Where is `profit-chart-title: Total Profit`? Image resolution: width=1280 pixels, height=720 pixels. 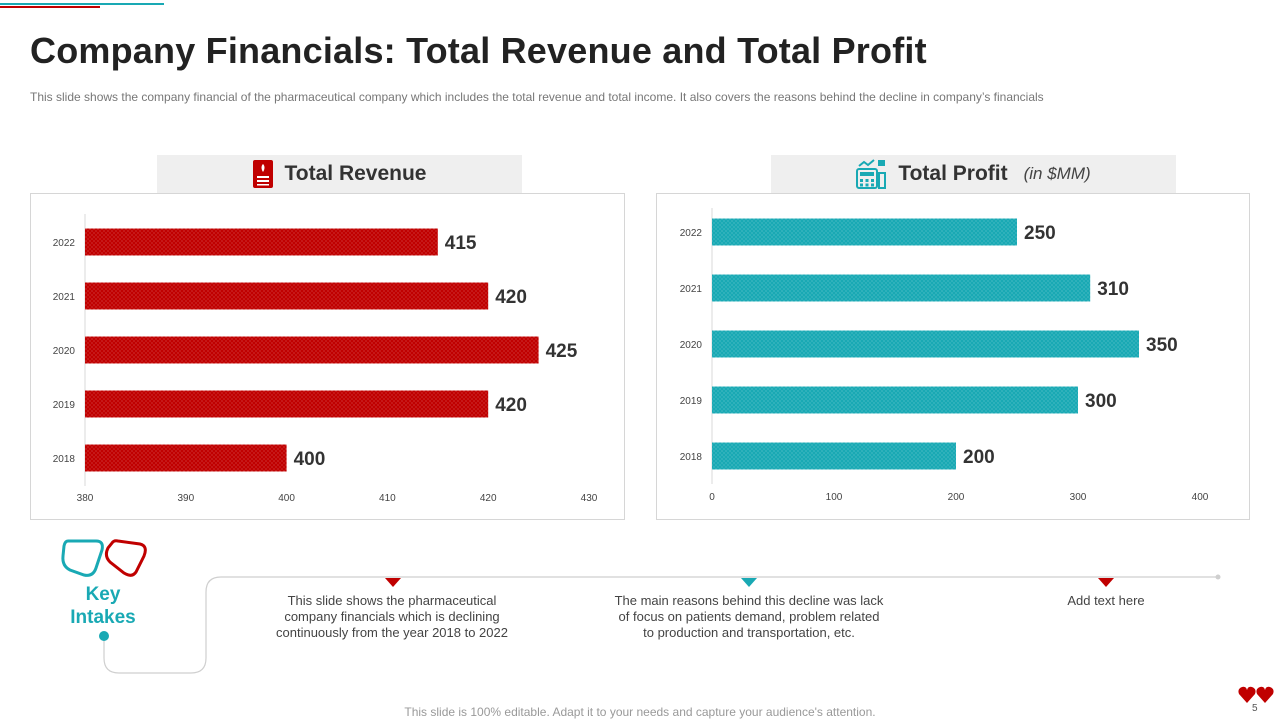
profit-chart-title: Total Profit is located at coordinates (953, 173).